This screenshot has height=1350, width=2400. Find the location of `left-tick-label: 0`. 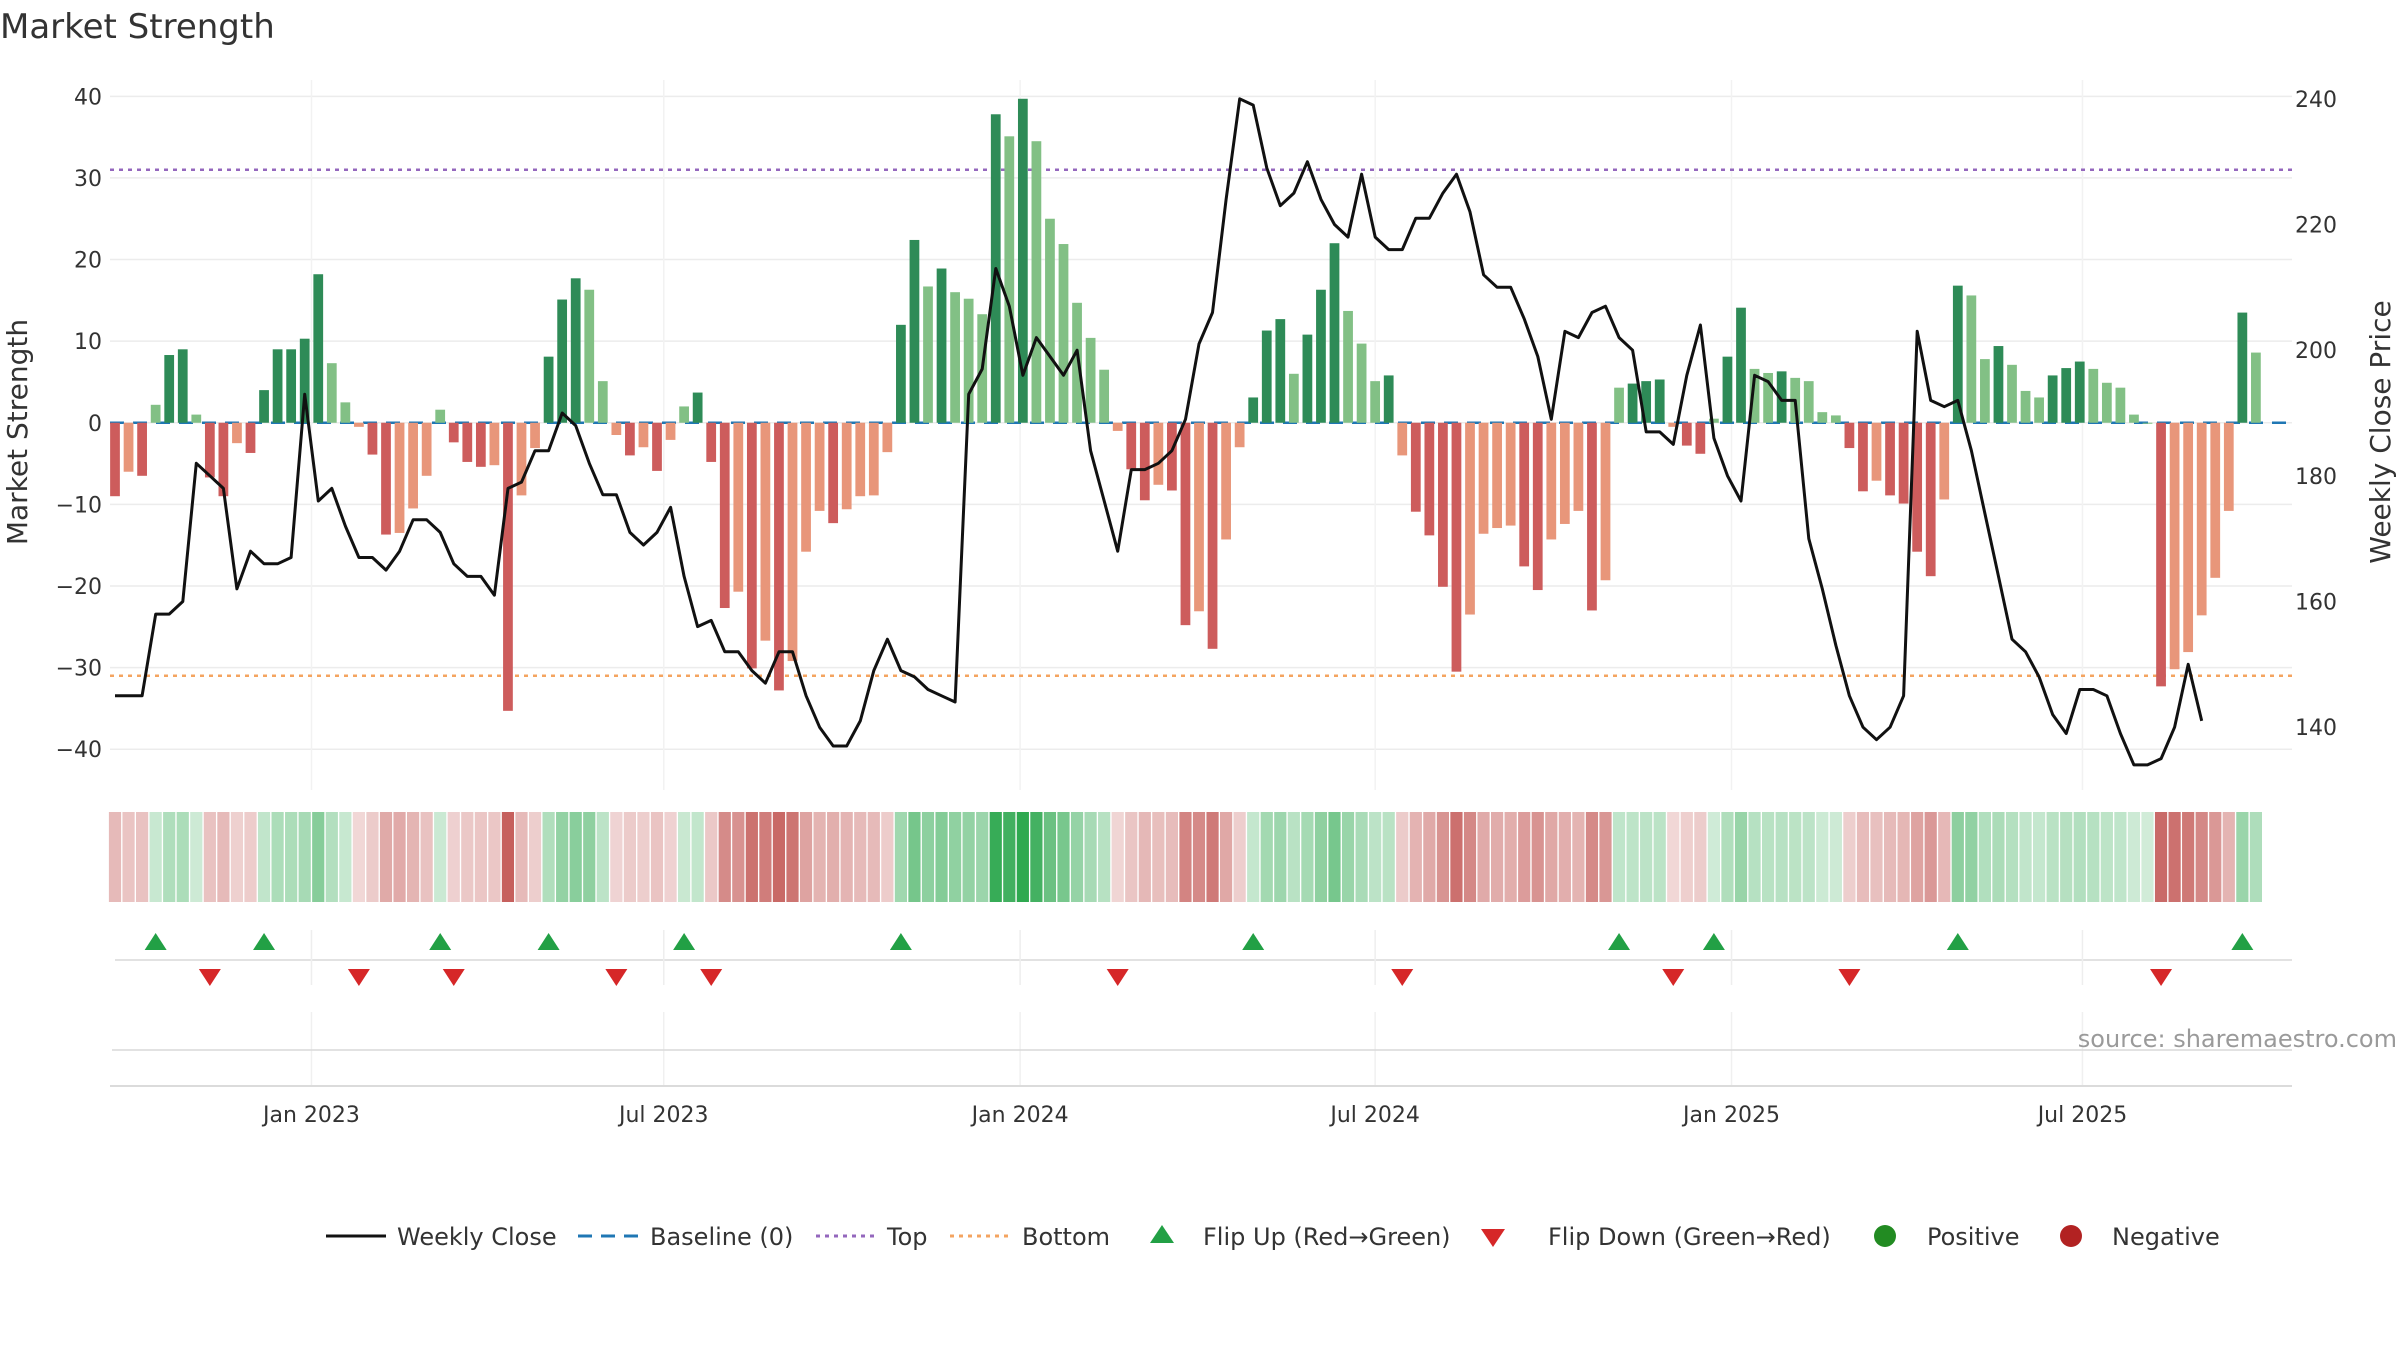

left-tick-label: 0 is located at coordinates (95, 424).